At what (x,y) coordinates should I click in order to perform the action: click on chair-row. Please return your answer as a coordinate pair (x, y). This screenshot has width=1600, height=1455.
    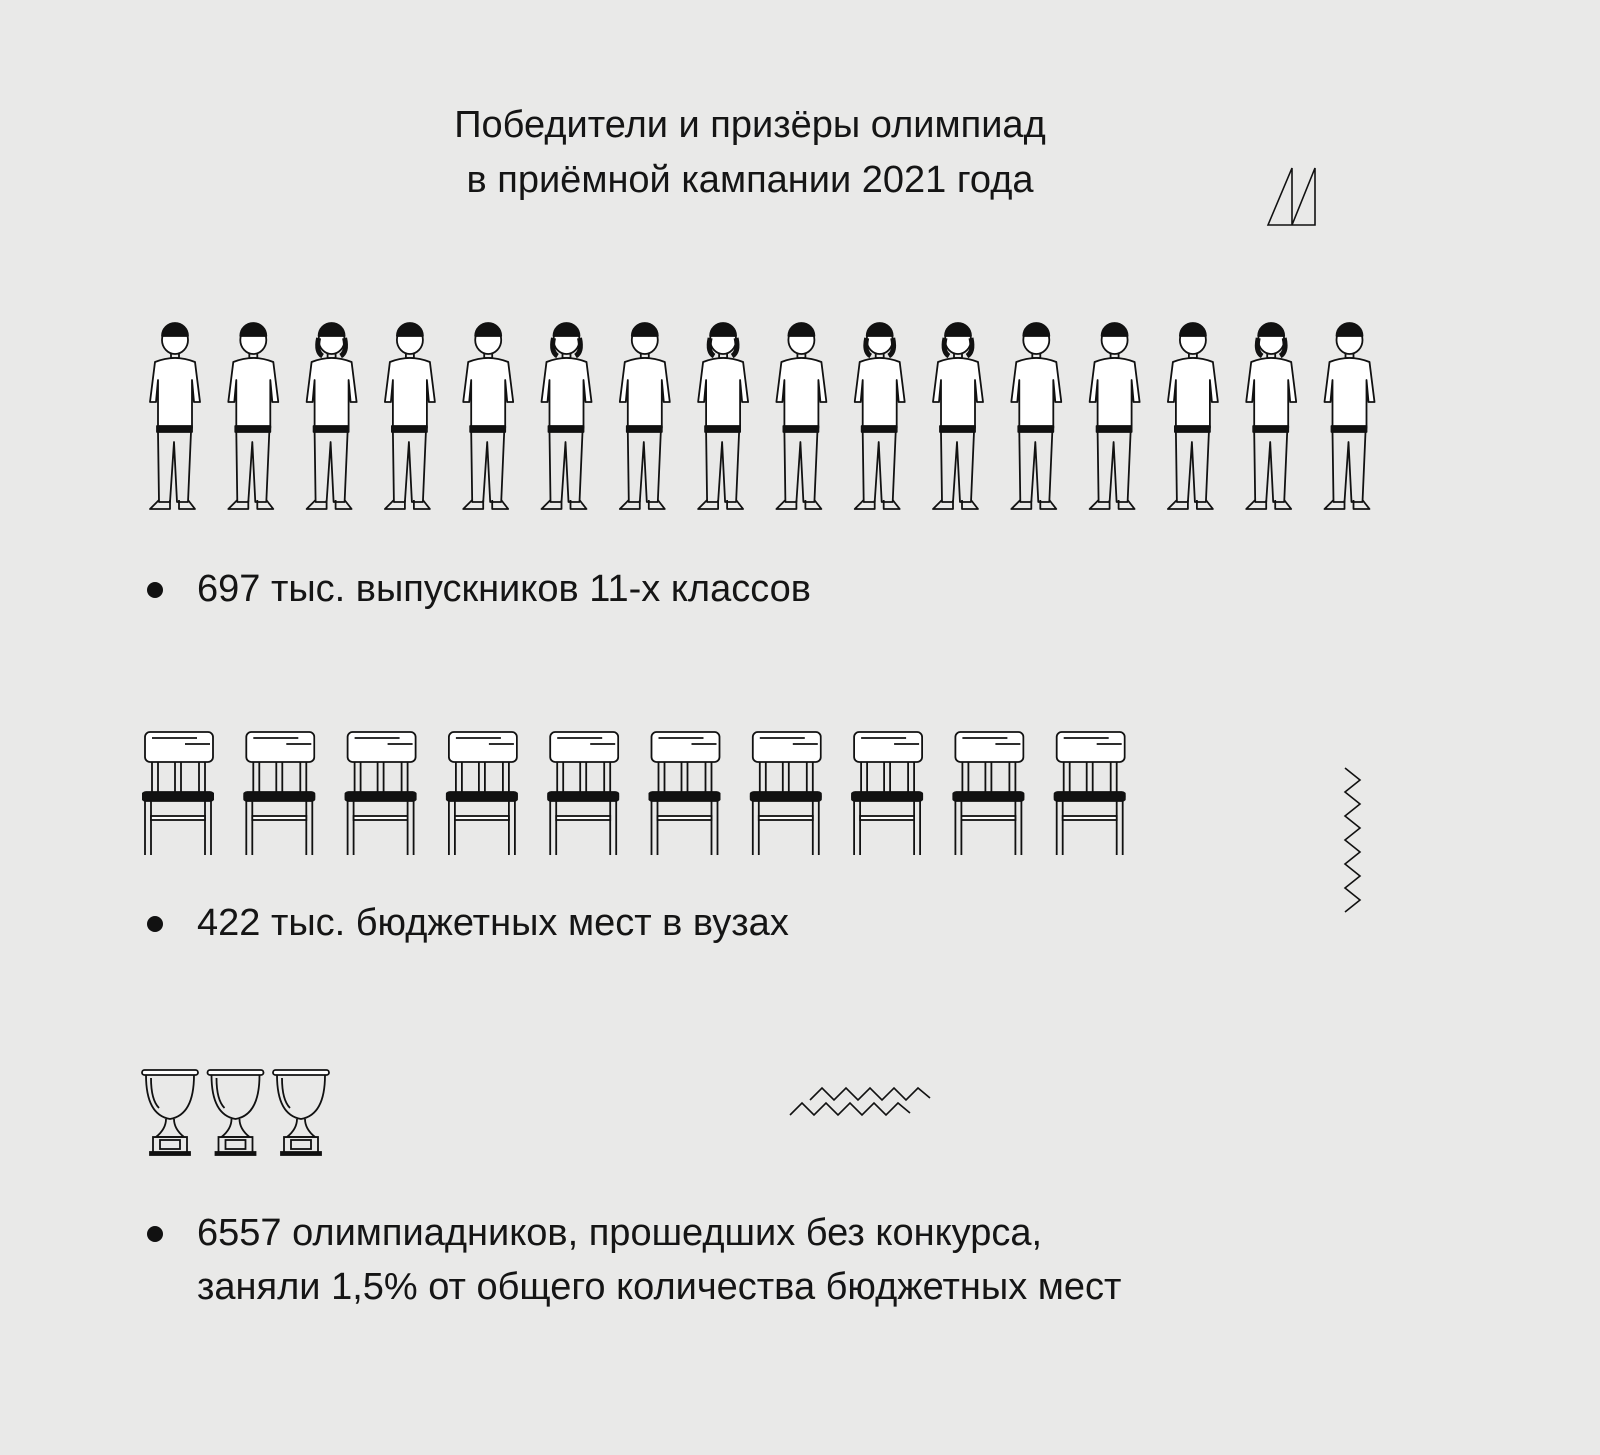
    Looking at the image, I should click on (634, 793).